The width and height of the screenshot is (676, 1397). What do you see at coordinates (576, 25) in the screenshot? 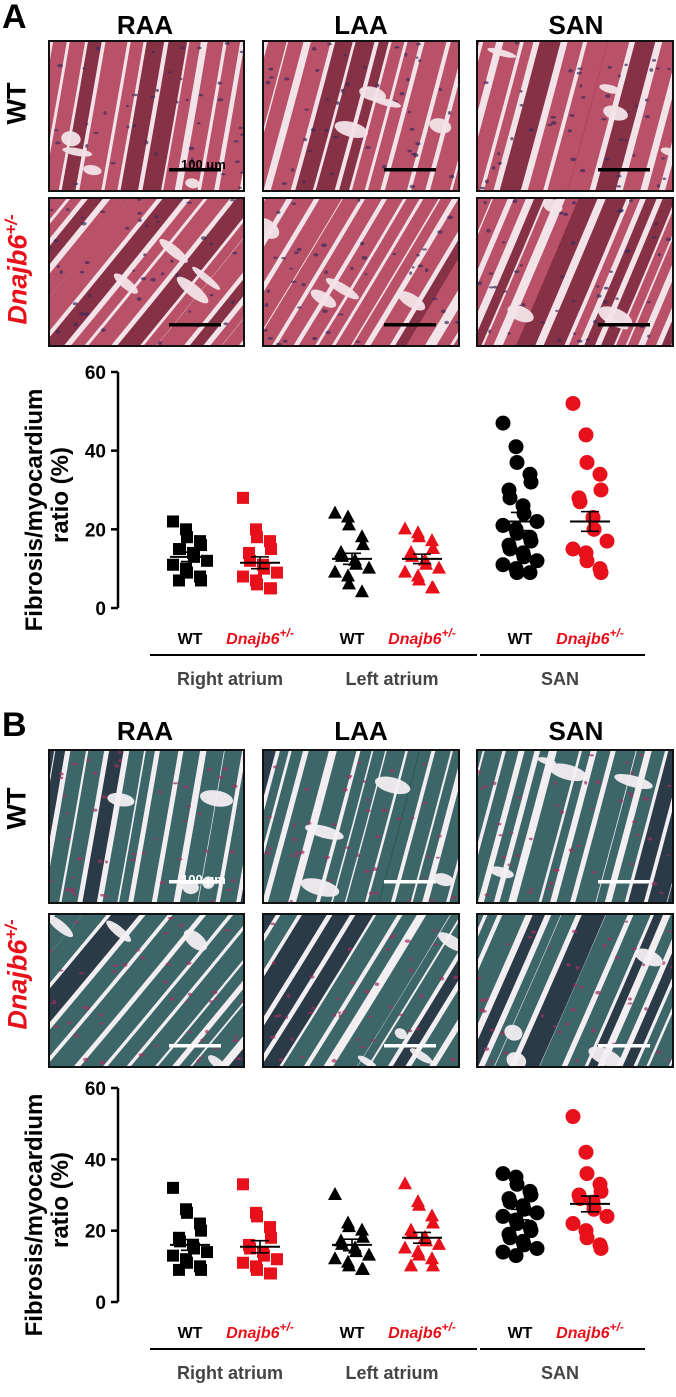
I see `column-header-san: SAN` at bounding box center [576, 25].